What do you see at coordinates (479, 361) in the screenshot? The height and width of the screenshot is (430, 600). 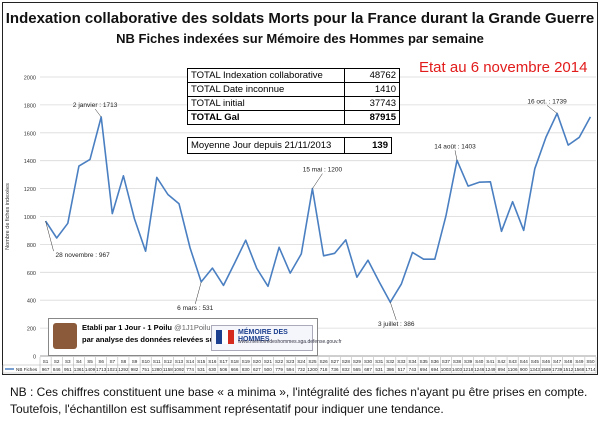 I see `x-tick-label: S40` at bounding box center [479, 361].